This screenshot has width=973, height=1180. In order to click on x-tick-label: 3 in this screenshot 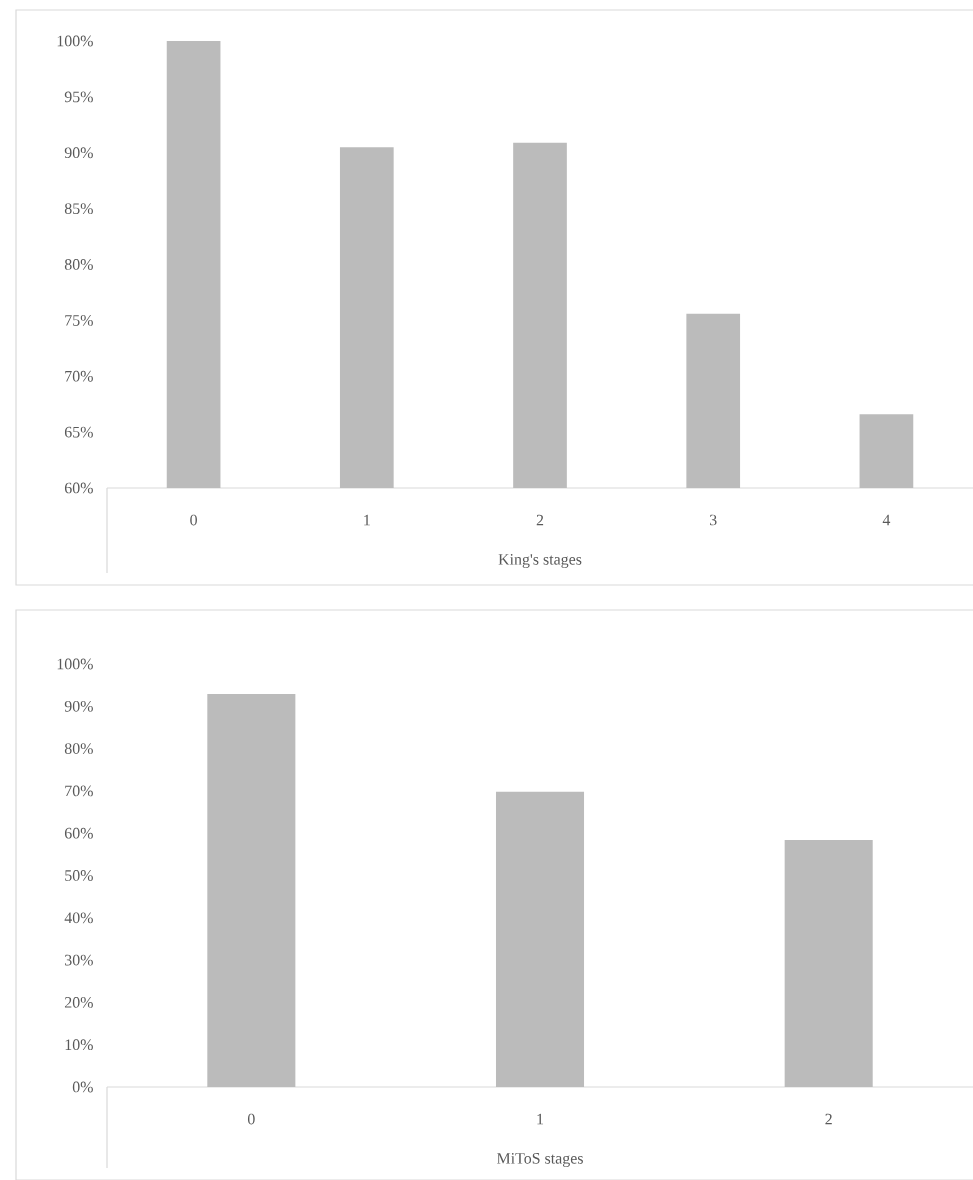, I will do `click(713, 520)`.